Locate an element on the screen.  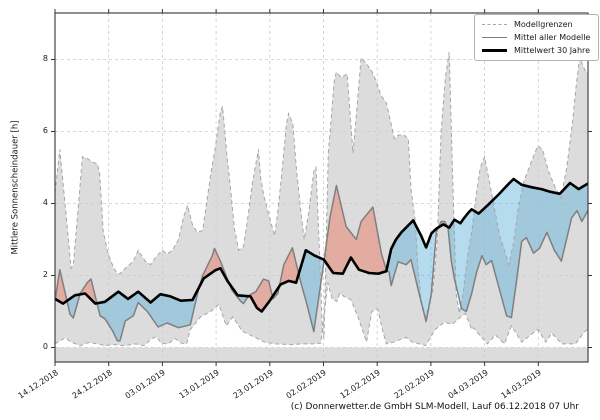
model-range-lower-line is located at coordinates (321, 314).